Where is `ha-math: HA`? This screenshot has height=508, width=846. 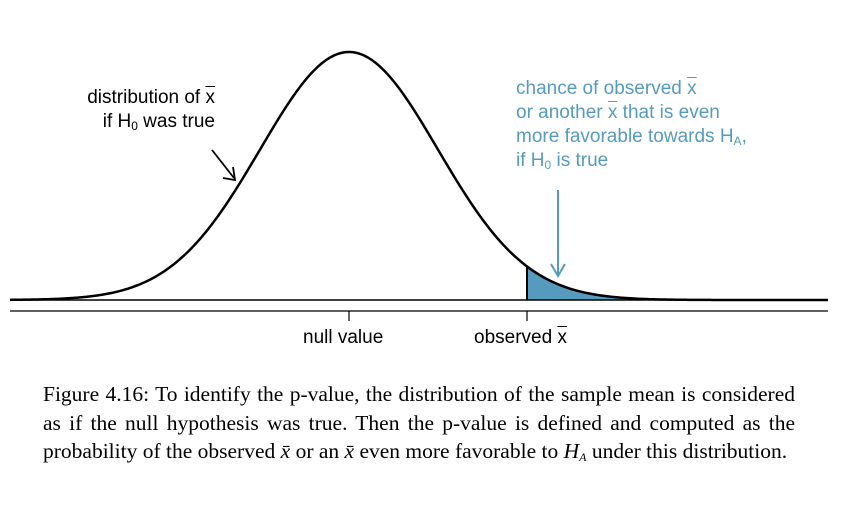
ha-math: HA is located at coordinates (575, 451).